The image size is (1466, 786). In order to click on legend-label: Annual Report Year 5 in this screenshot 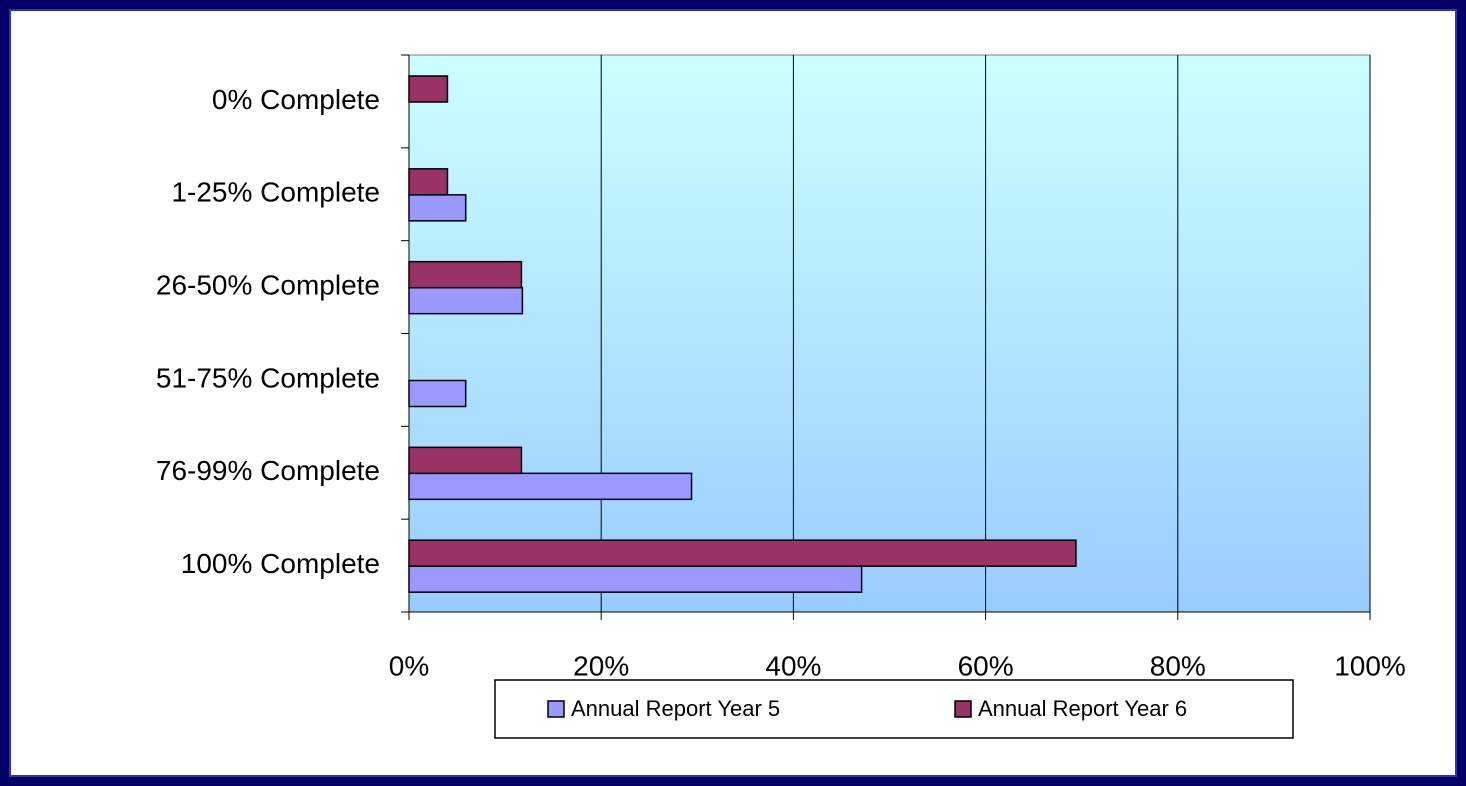, I will do `click(675, 708)`.